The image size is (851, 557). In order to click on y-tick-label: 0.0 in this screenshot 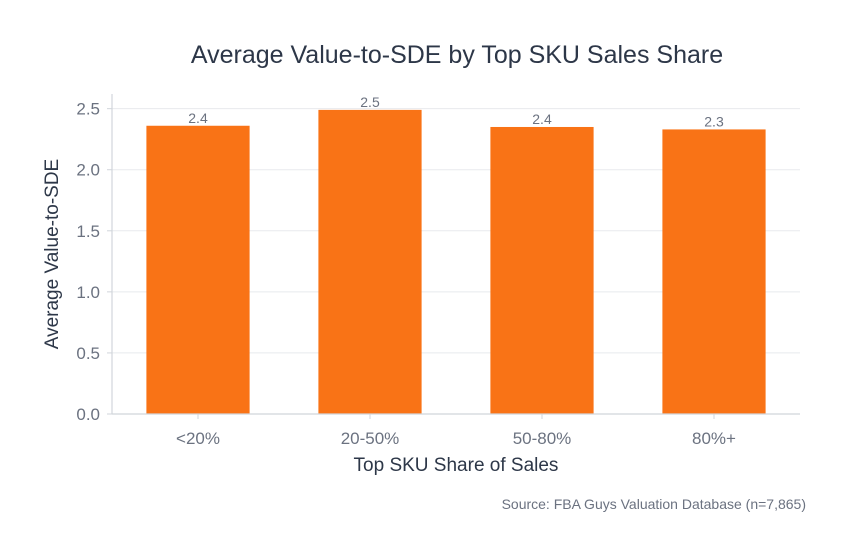, I will do `click(88, 414)`.